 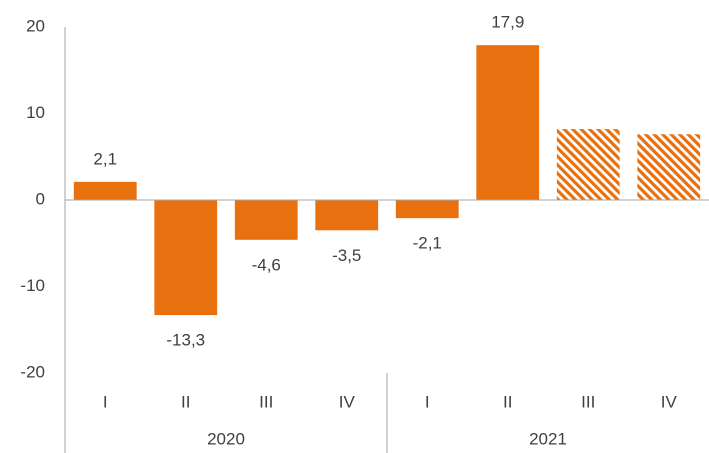 I want to click on y-tick-label: -10, so click(x=32, y=285).